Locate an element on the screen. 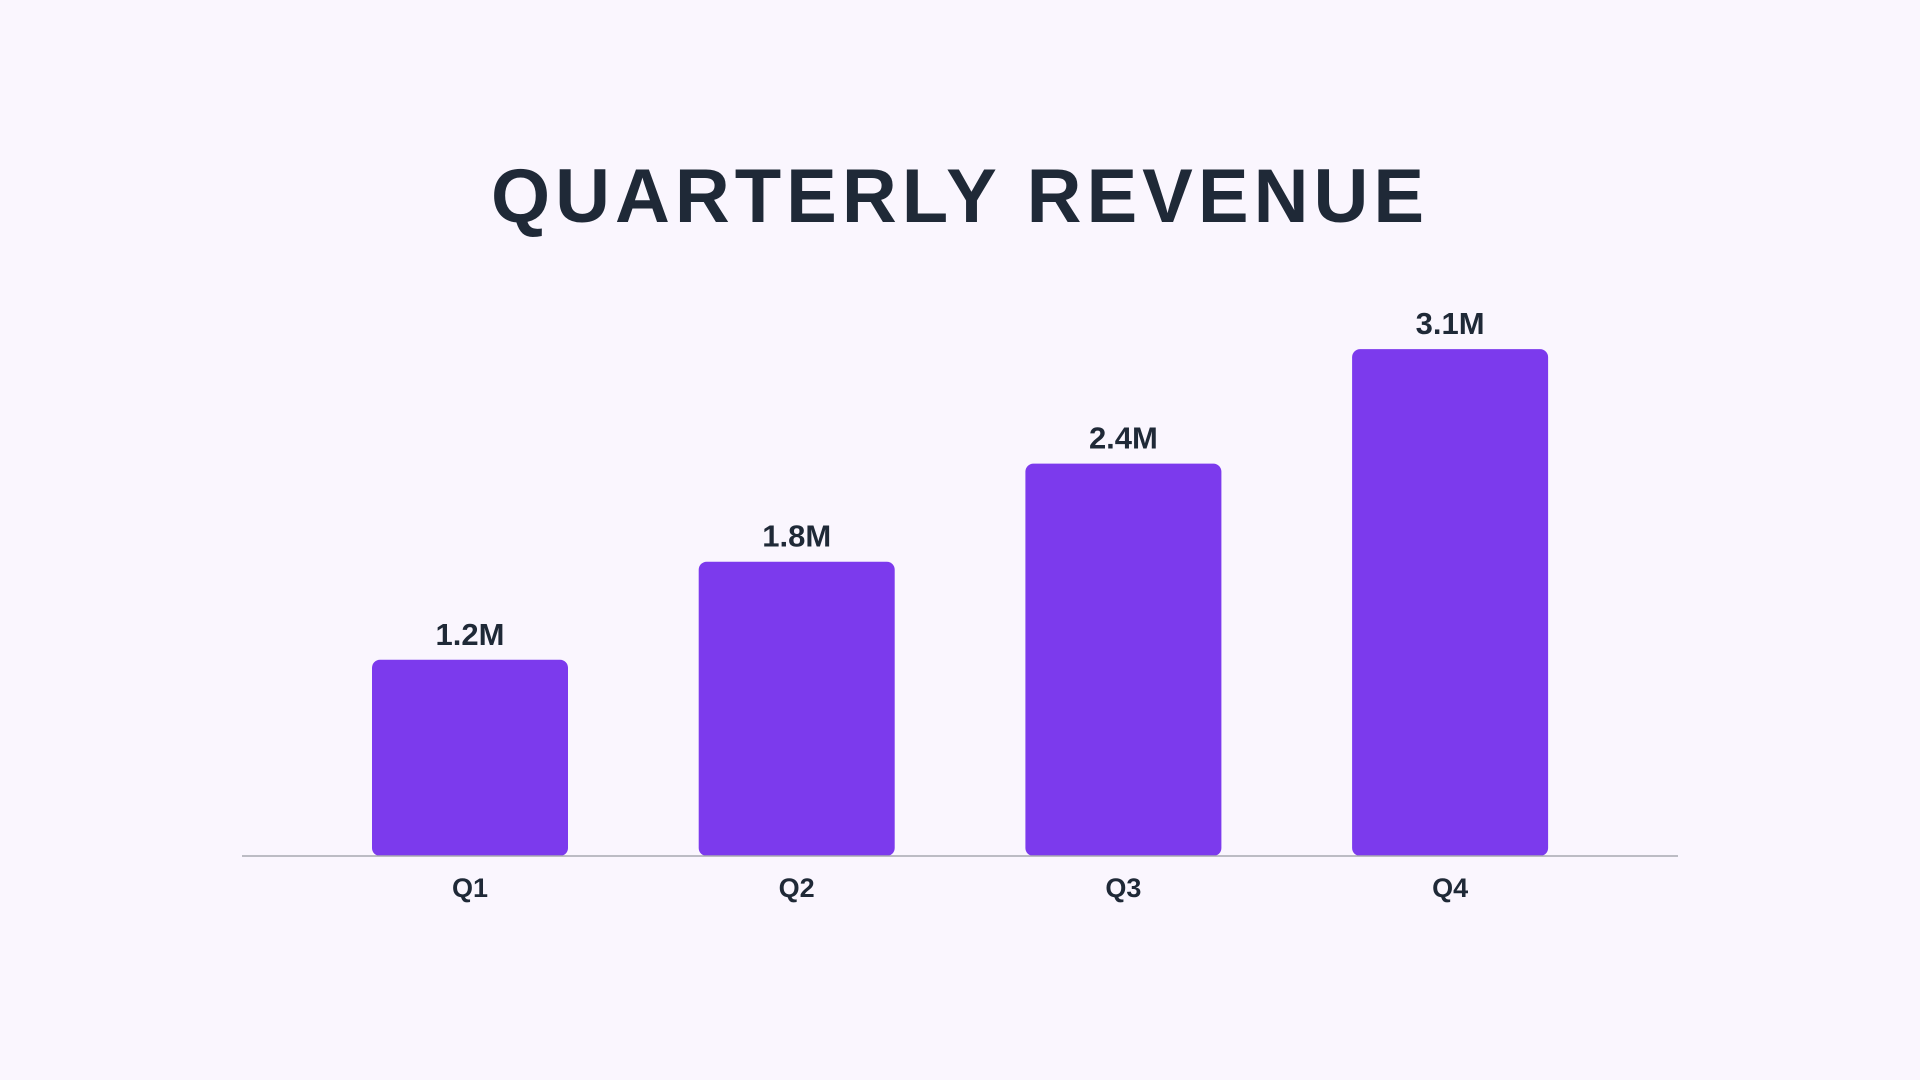 The image size is (1920, 1080). chart-title: QUARTERLY REVENUE is located at coordinates (960, 196).